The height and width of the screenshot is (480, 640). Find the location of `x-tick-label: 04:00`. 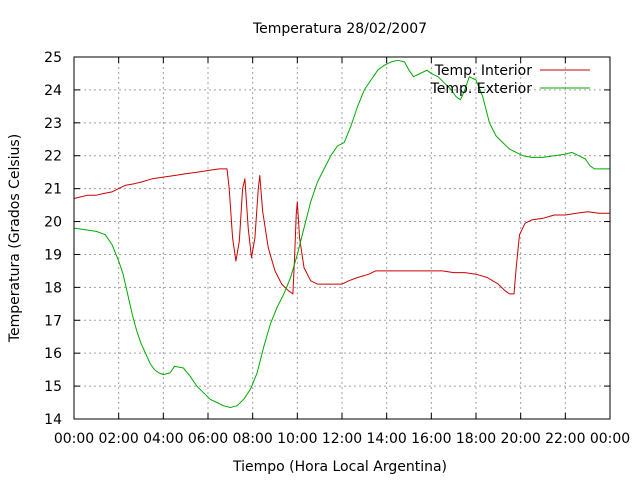

x-tick-label: 04:00 is located at coordinates (163, 439).